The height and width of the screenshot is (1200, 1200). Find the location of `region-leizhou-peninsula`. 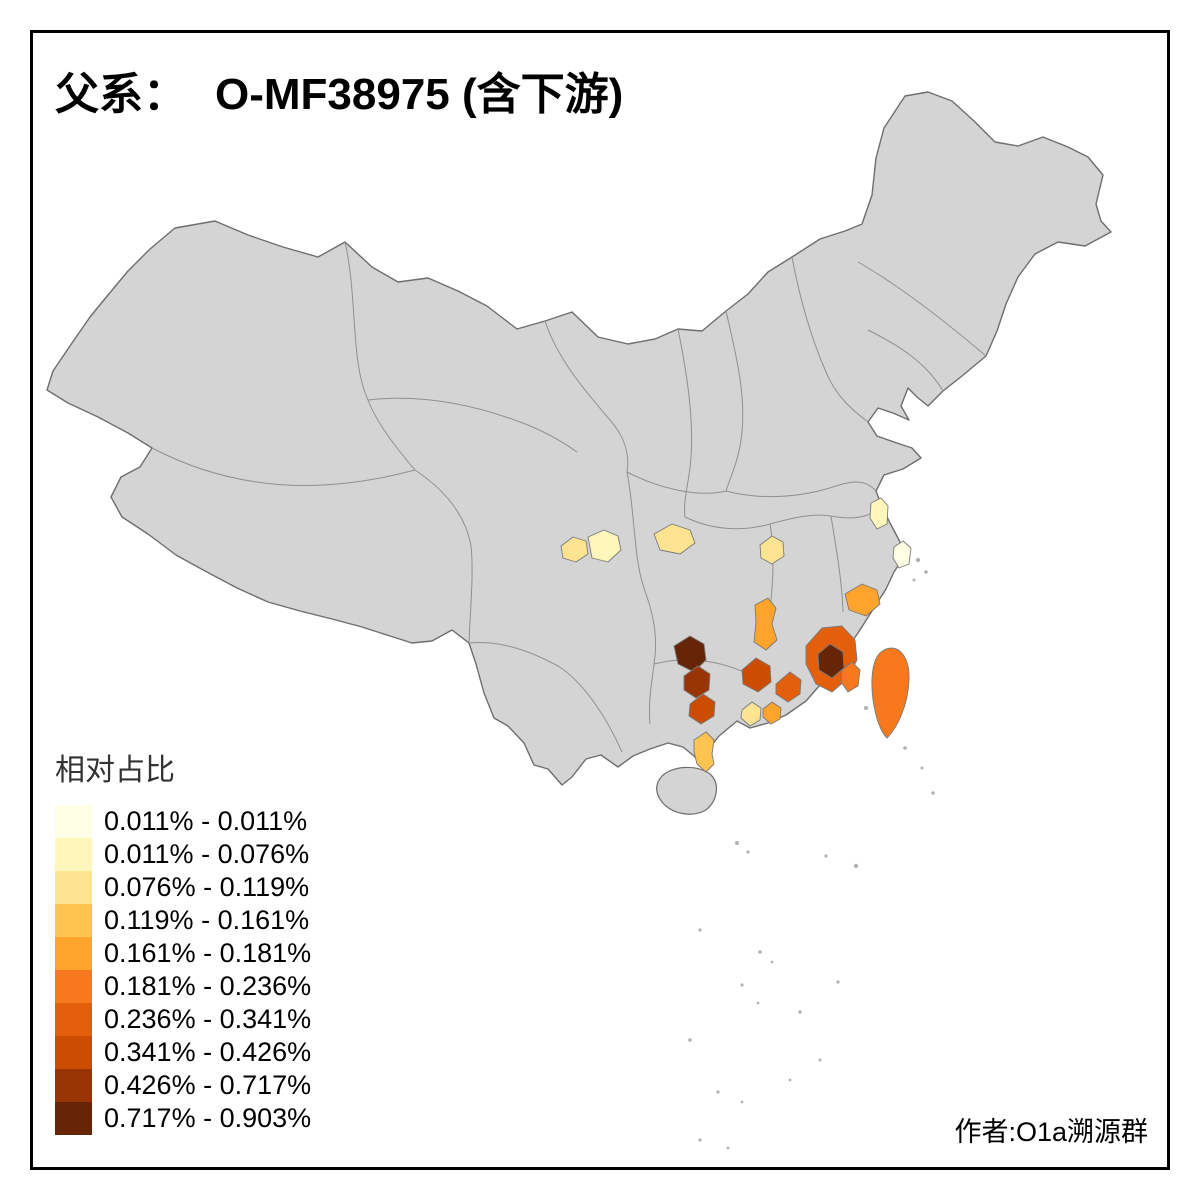

region-leizhou-peninsula is located at coordinates (704, 752).